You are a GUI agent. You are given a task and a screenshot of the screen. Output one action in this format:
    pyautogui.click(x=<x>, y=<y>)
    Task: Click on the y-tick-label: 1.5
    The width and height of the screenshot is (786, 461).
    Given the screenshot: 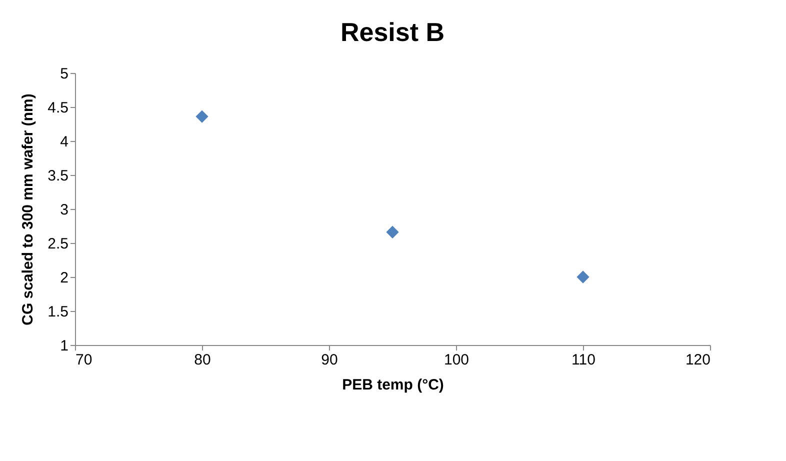 What is the action you would take?
    pyautogui.click(x=58, y=312)
    